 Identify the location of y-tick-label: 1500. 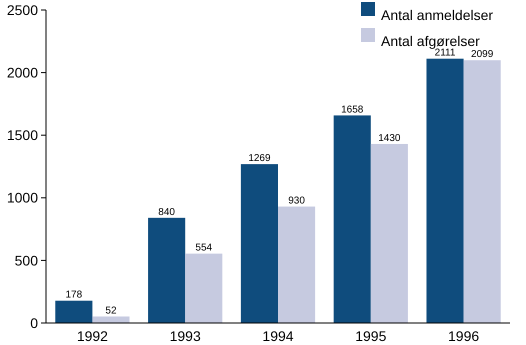
(22, 135).